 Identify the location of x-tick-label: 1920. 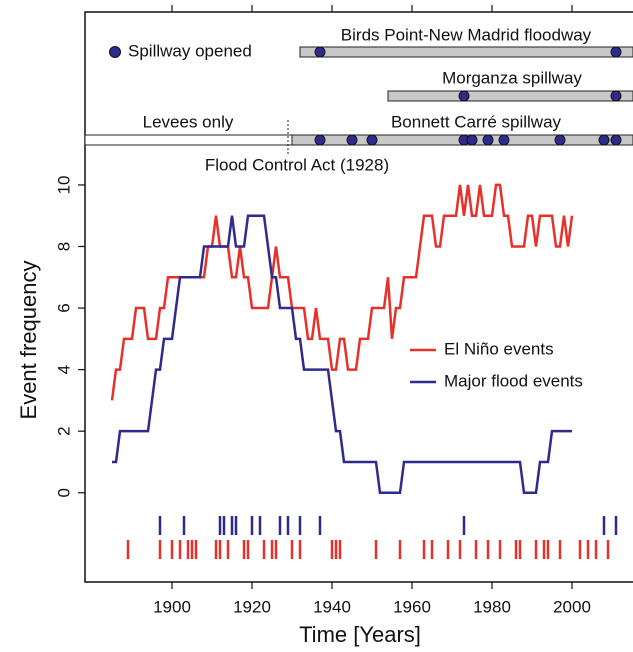
(252, 606).